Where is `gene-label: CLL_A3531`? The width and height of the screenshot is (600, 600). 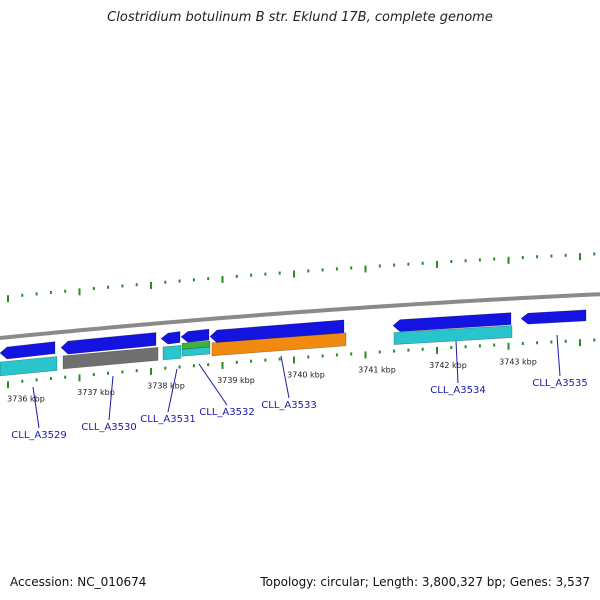 gene-label: CLL_A3531 is located at coordinates (167, 419).